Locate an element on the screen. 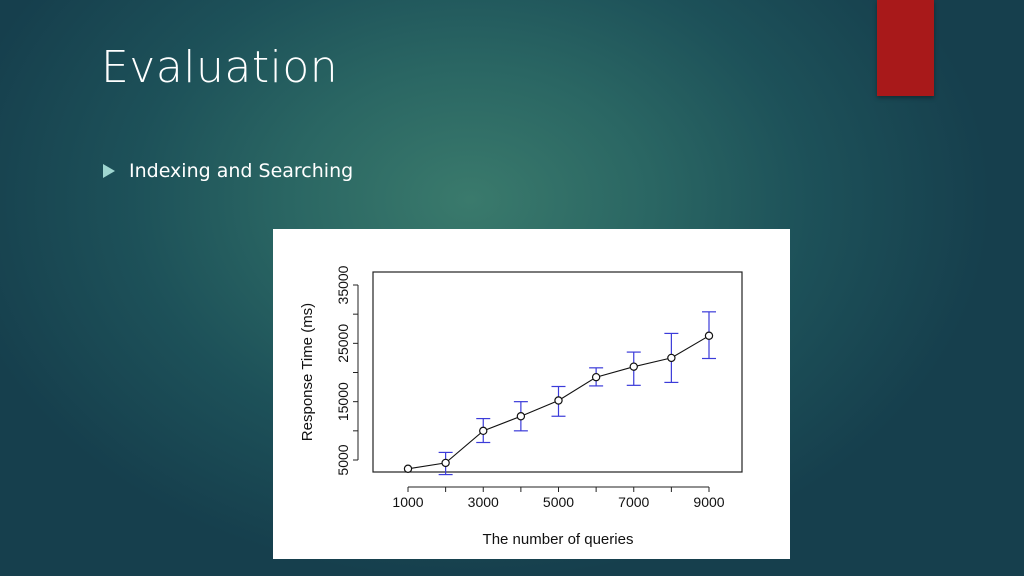 Image resolution: width=1024 pixels, height=576 pixels. x-axis: 1000 3000 5000 7000 9000 is located at coordinates (558, 498).